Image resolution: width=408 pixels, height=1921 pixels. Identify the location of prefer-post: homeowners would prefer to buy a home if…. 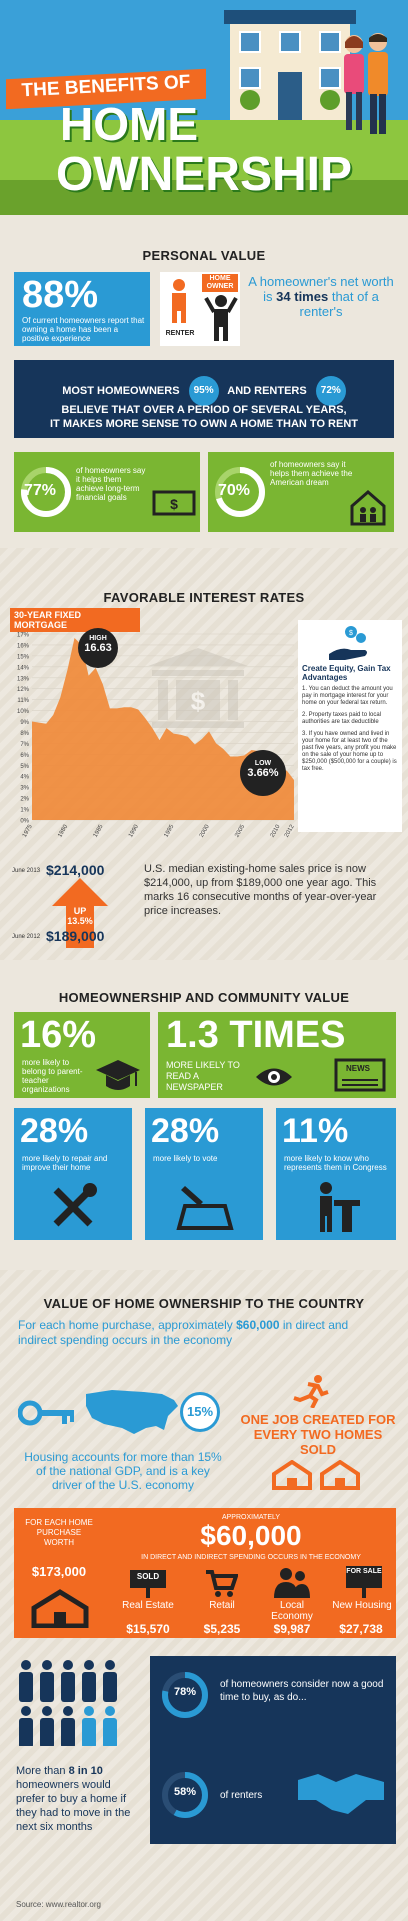
(73, 1806).